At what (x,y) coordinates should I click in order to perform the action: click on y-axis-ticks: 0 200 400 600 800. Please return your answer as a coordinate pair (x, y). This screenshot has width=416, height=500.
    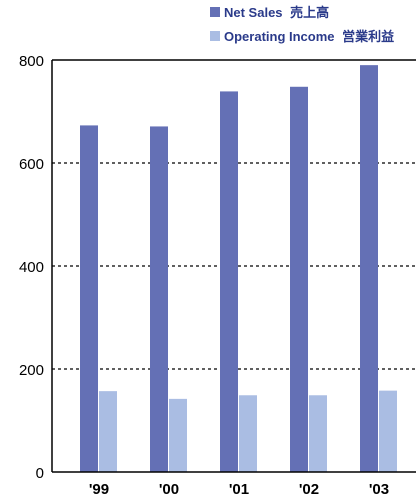
    Looking at the image, I should click on (31, 267).